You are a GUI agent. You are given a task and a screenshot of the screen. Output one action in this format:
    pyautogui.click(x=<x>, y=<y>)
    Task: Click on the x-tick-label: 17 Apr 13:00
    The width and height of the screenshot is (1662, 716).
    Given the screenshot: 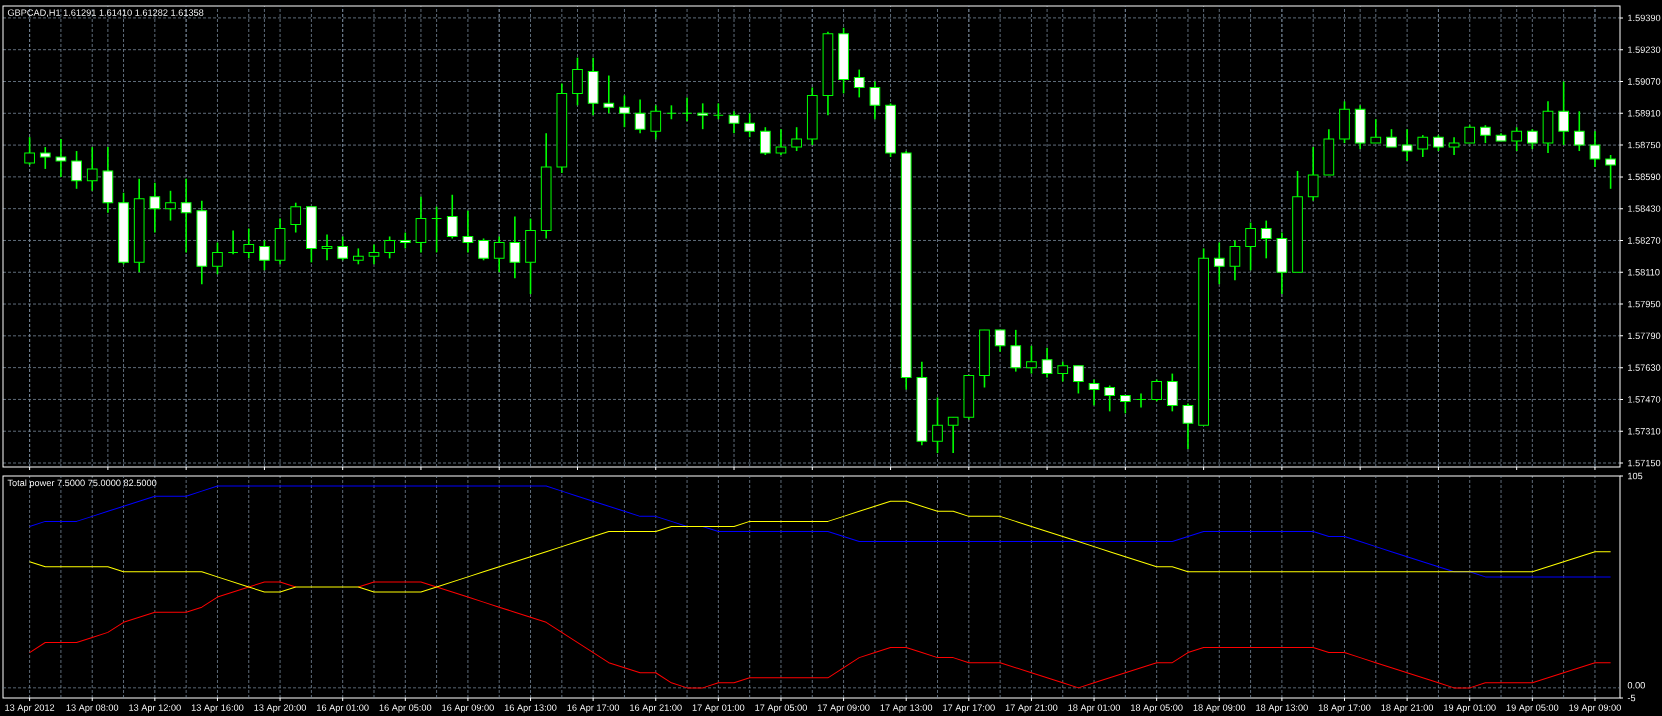 What is the action you would take?
    pyautogui.click(x=906, y=708)
    